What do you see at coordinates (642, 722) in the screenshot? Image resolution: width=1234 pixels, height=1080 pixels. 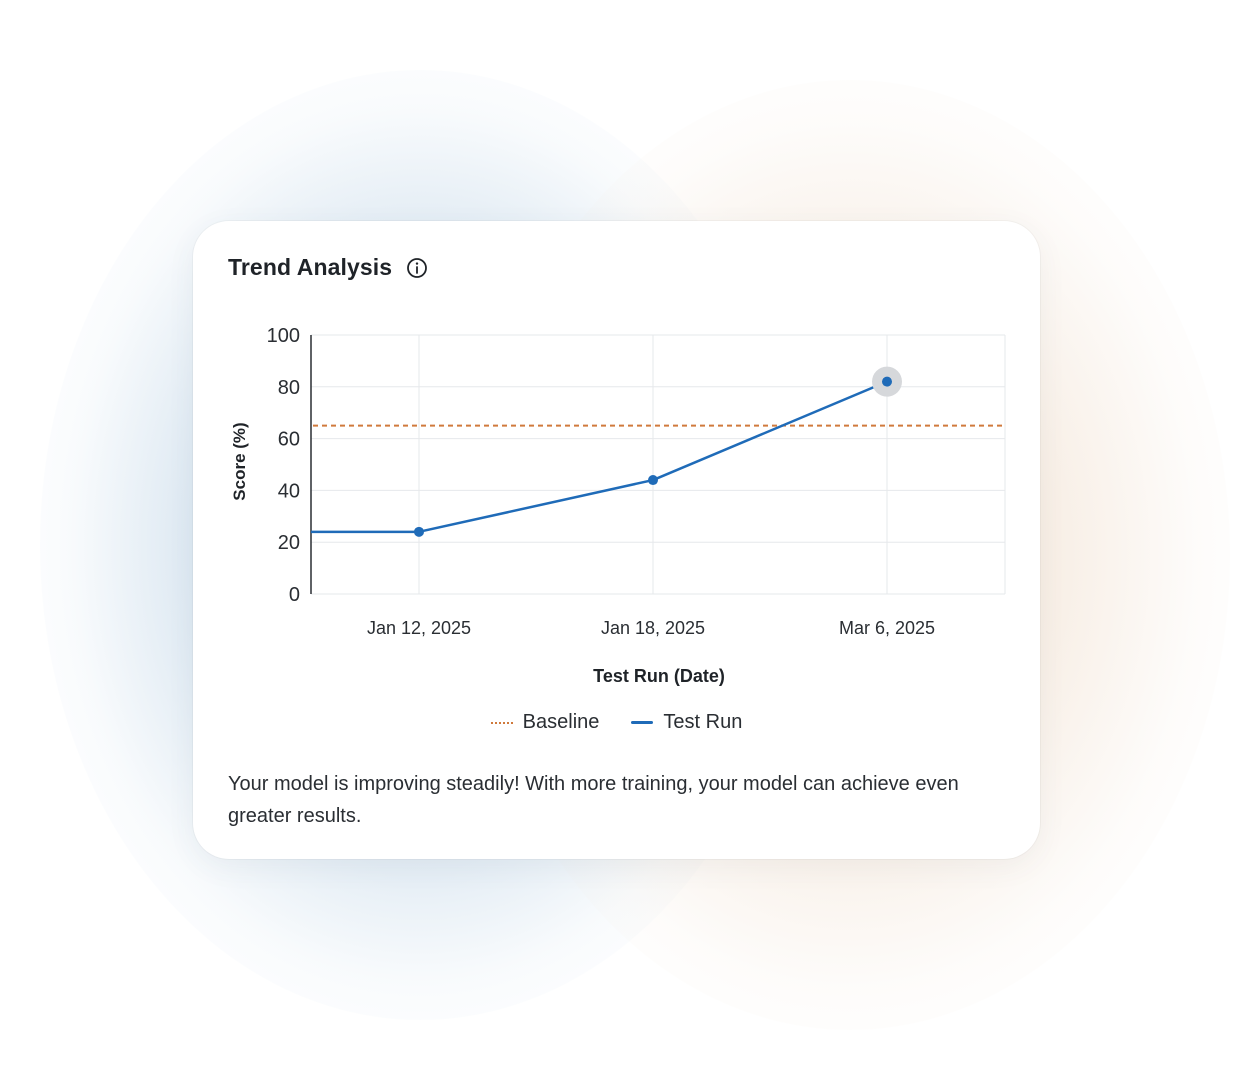 I see `legend-swatch-test-run` at bounding box center [642, 722].